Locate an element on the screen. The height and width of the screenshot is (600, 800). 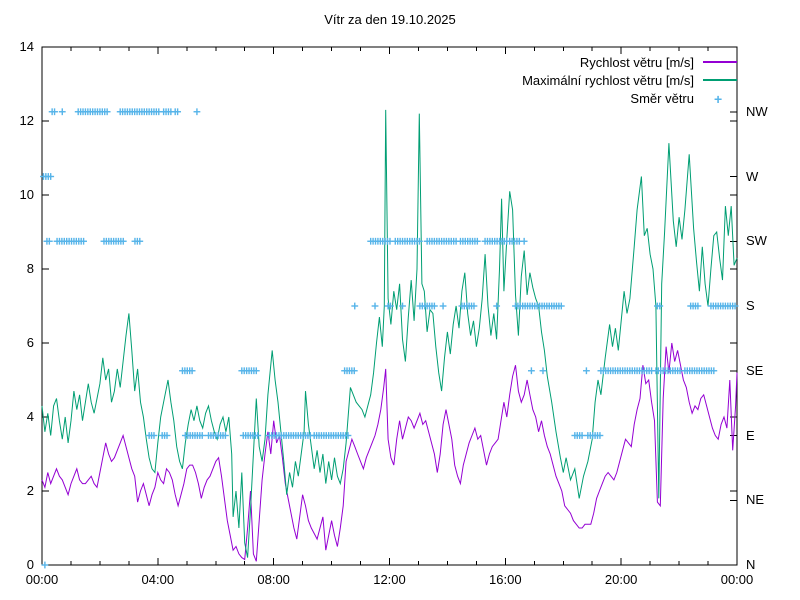
legend-label: Maximální rychlost větru [m/s] is located at coordinates (608, 80).